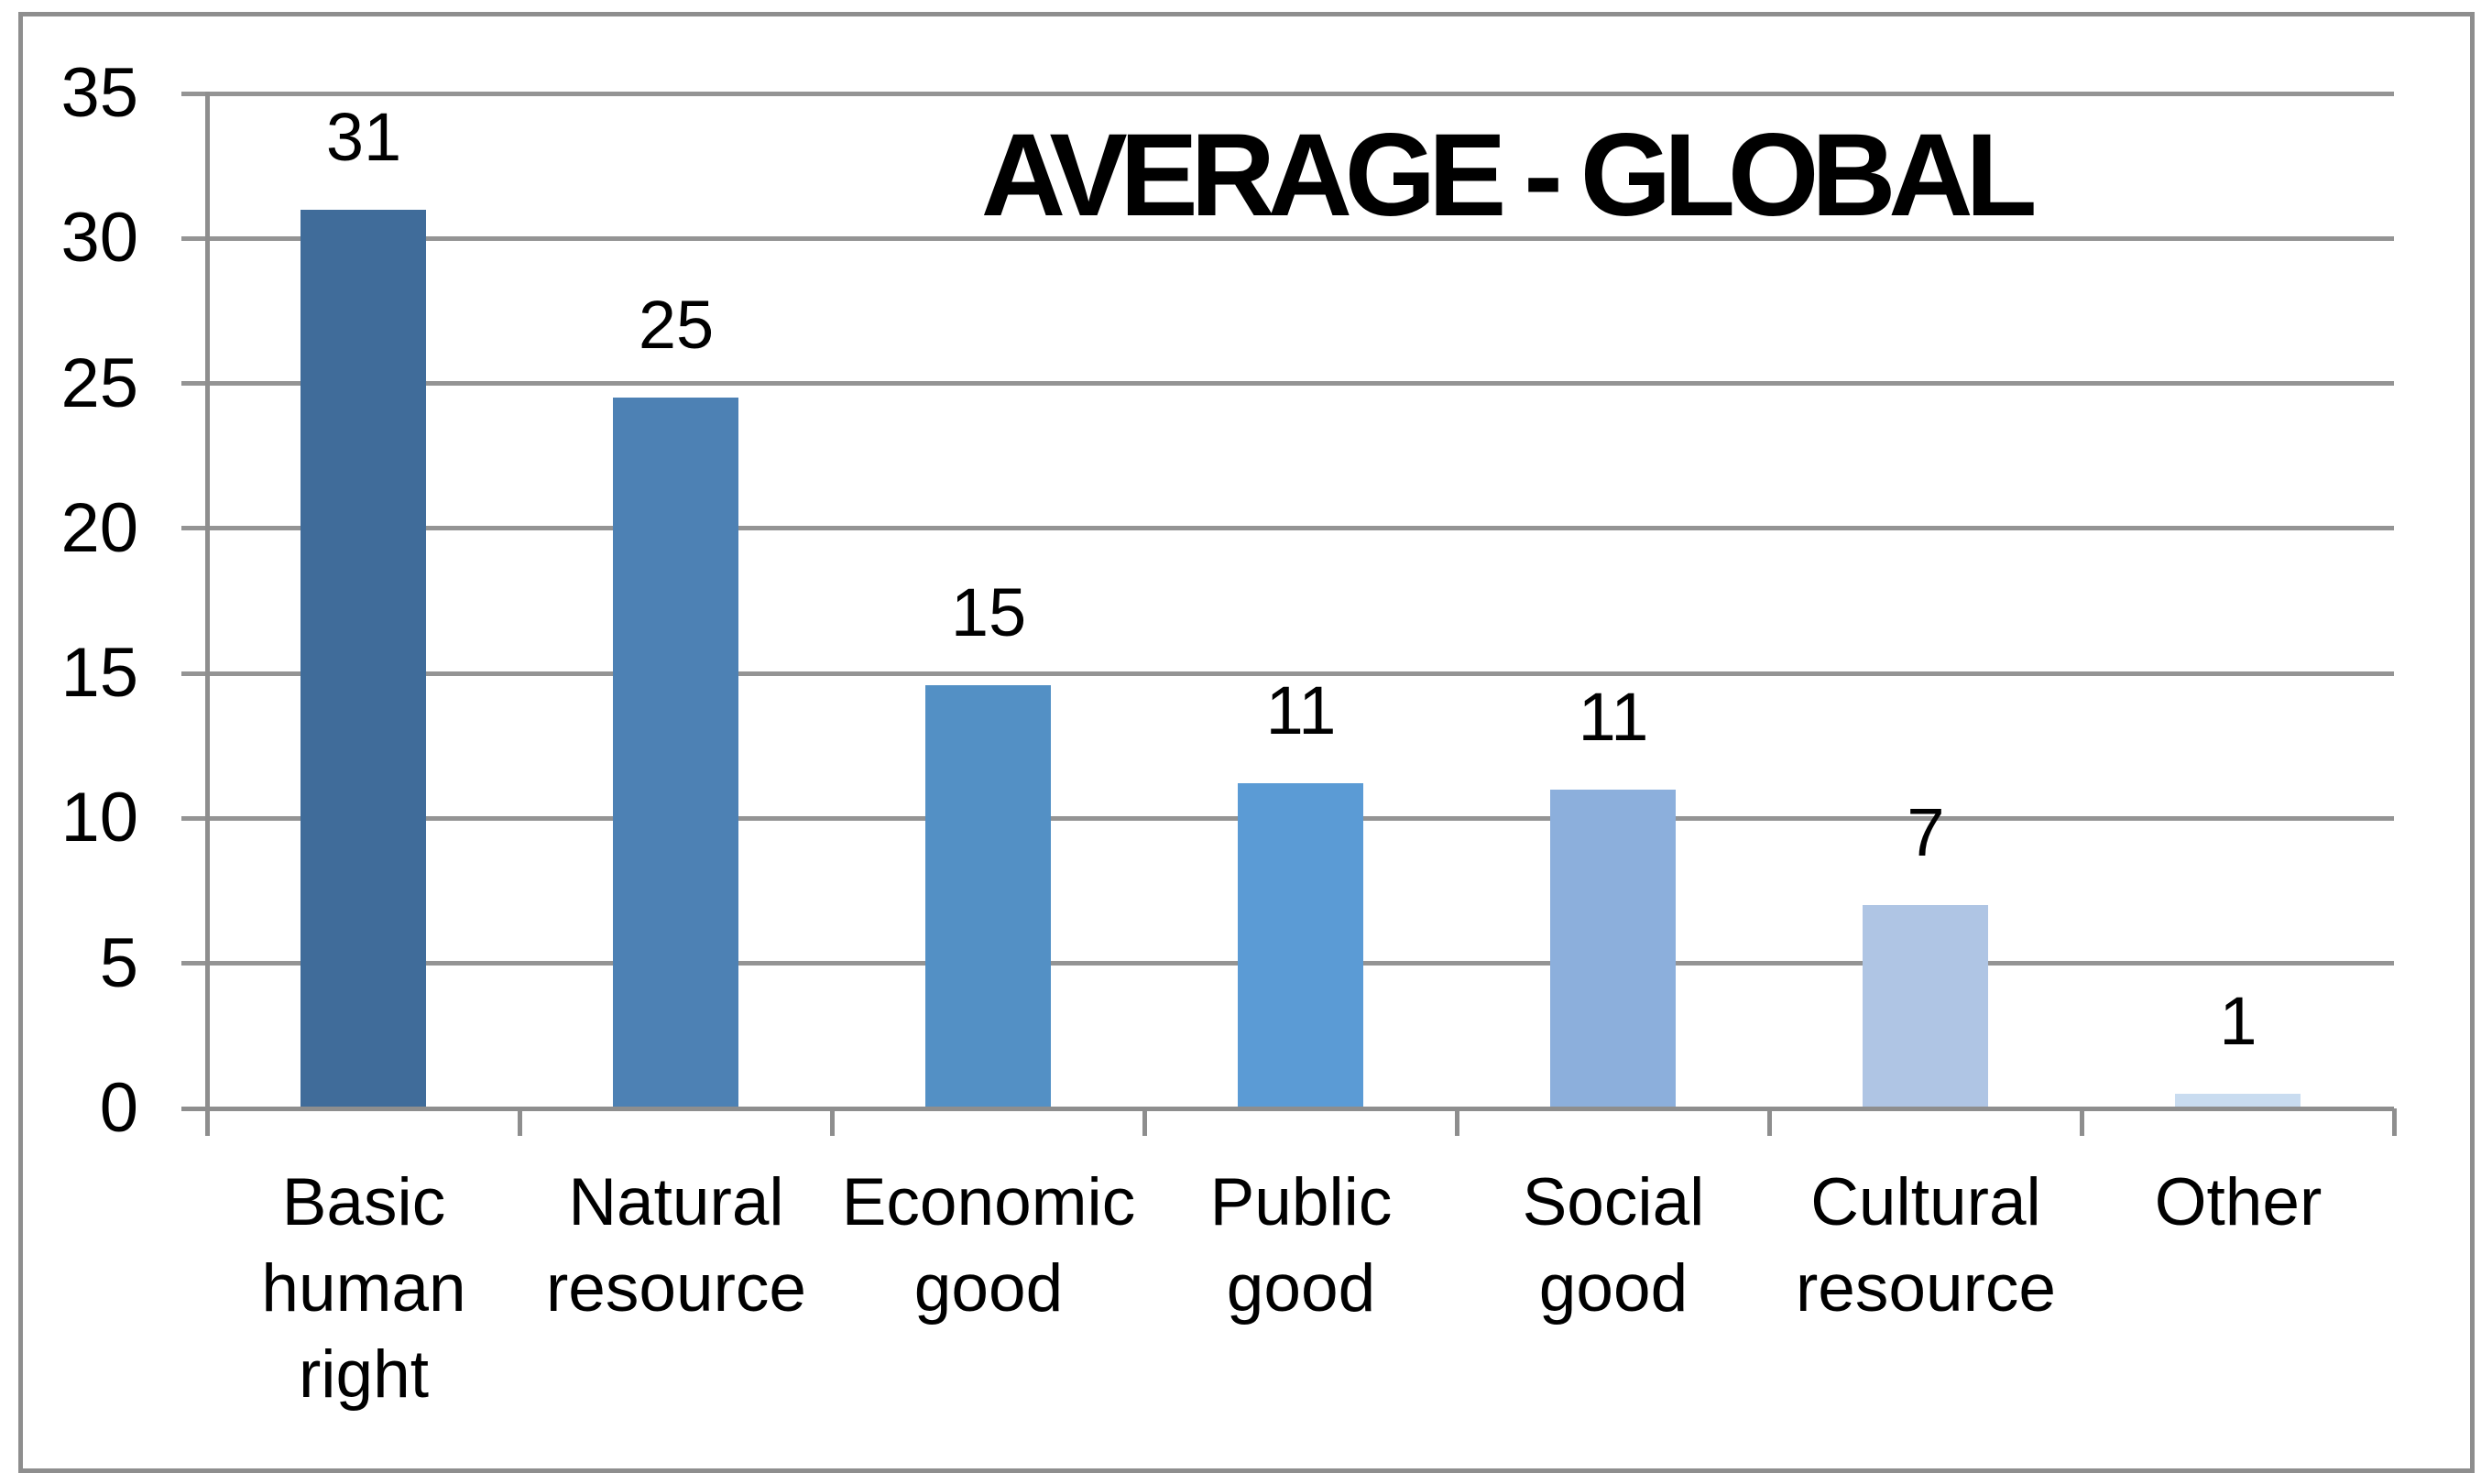  I want to click on y-axis-label: 5, so click(119, 962).